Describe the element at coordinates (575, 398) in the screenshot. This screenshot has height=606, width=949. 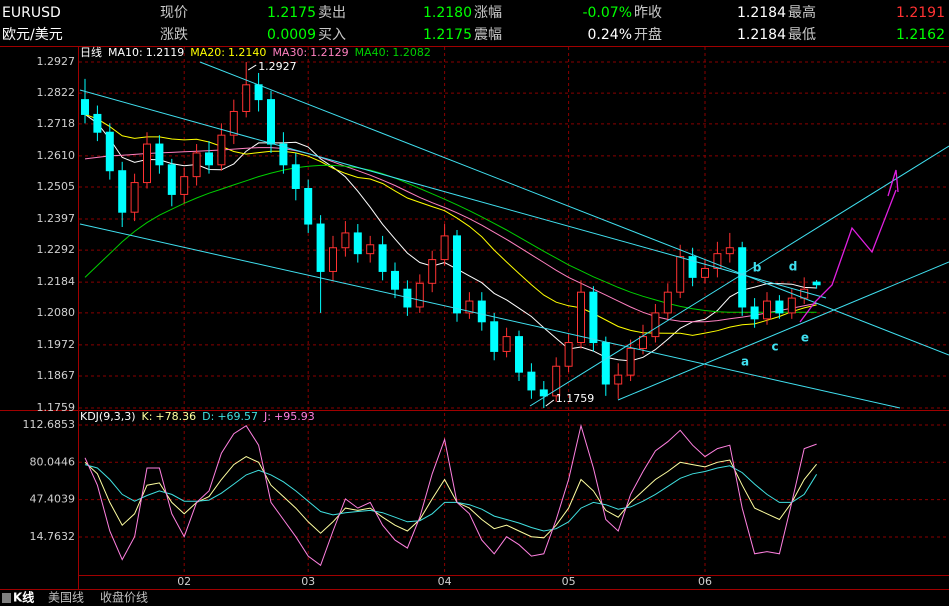
I see `low-label: 1.1759` at that location.